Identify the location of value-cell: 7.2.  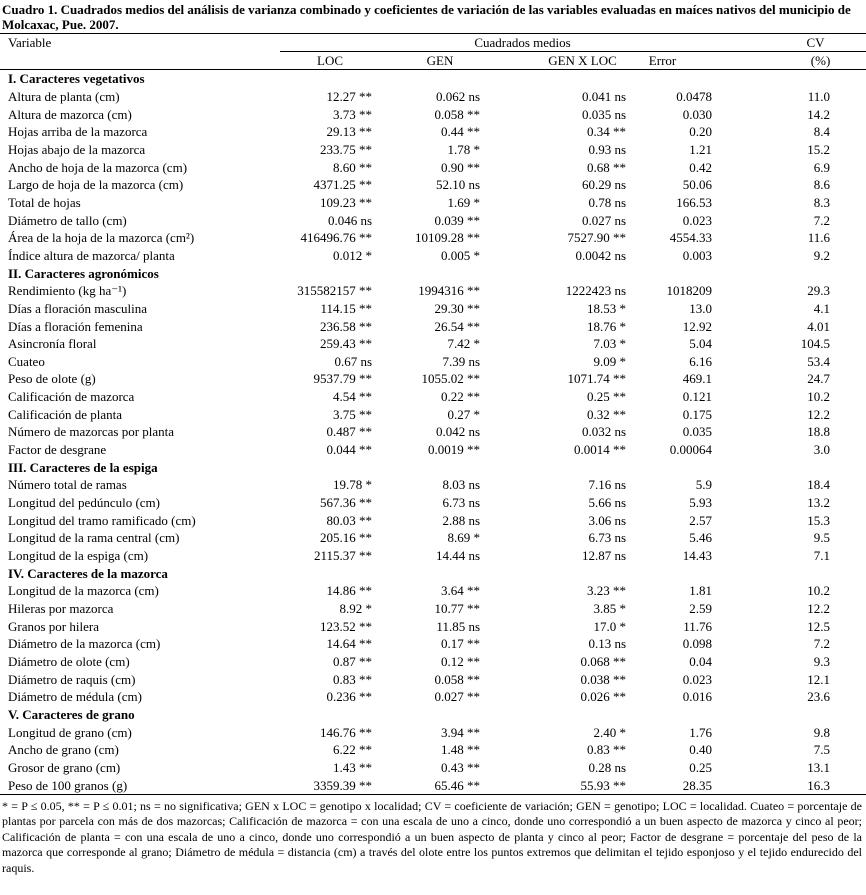
(822, 220).